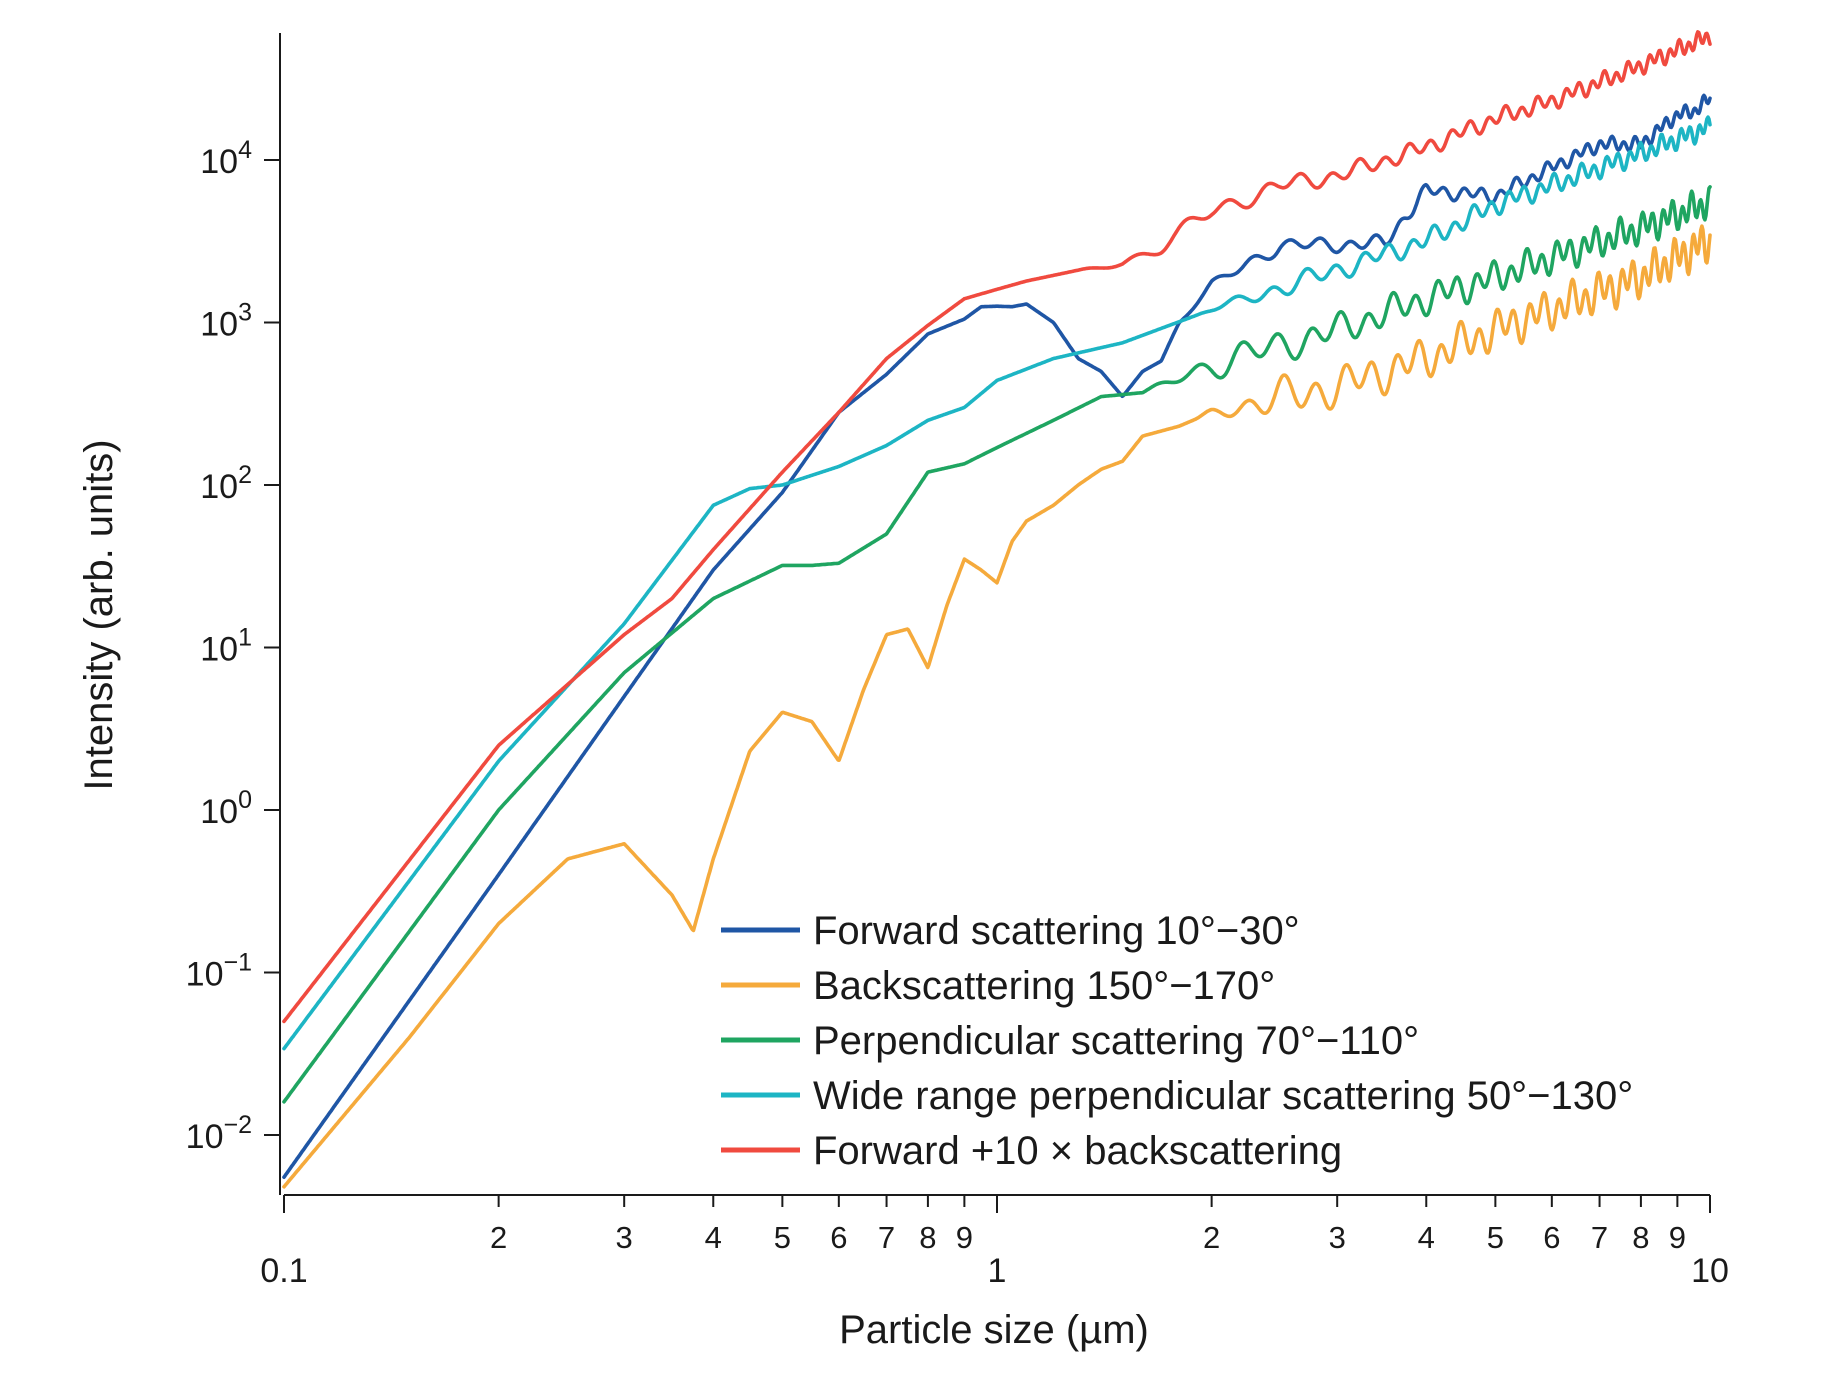  What do you see at coordinates (1044, 986) in the screenshot?
I see `legend-label: Backscattering 150°−170°` at bounding box center [1044, 986].